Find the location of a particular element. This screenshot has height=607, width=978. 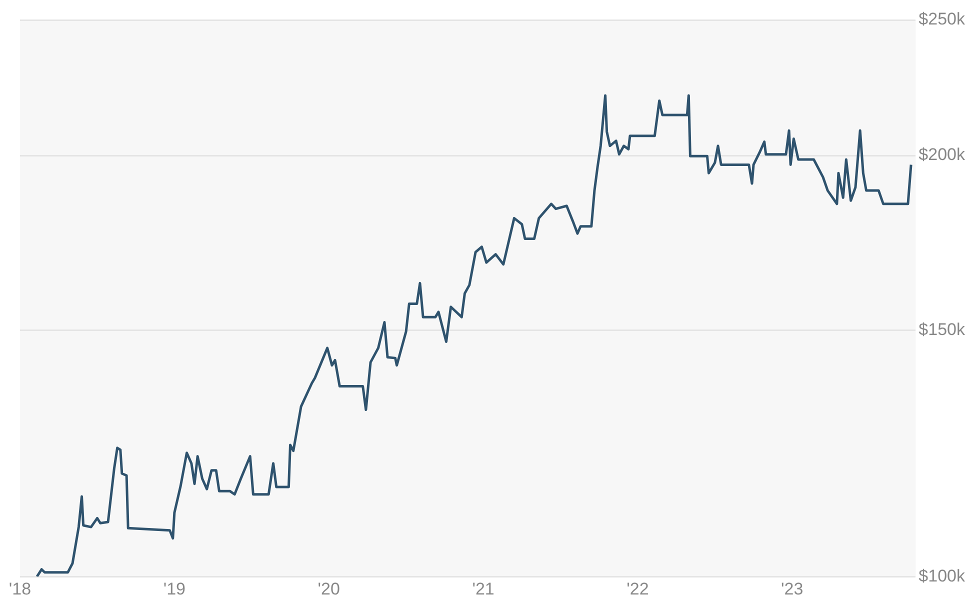

x-tick-label: '20 is located at coordinates (329, 588).